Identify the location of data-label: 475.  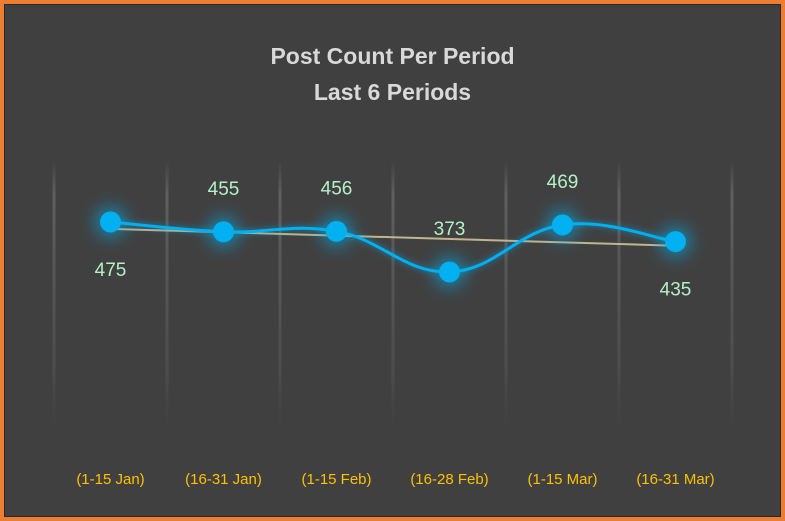
(111, 270).